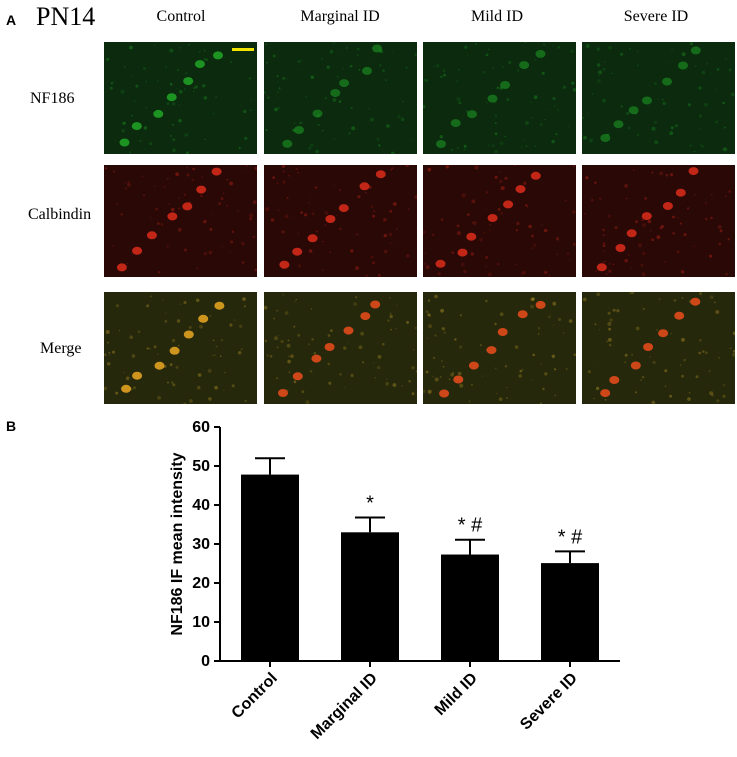  What do you see at coordinates (456, 694) in the screenshot?
I see `x-tick-label: Mild ID` at bounding box center [456, 694].